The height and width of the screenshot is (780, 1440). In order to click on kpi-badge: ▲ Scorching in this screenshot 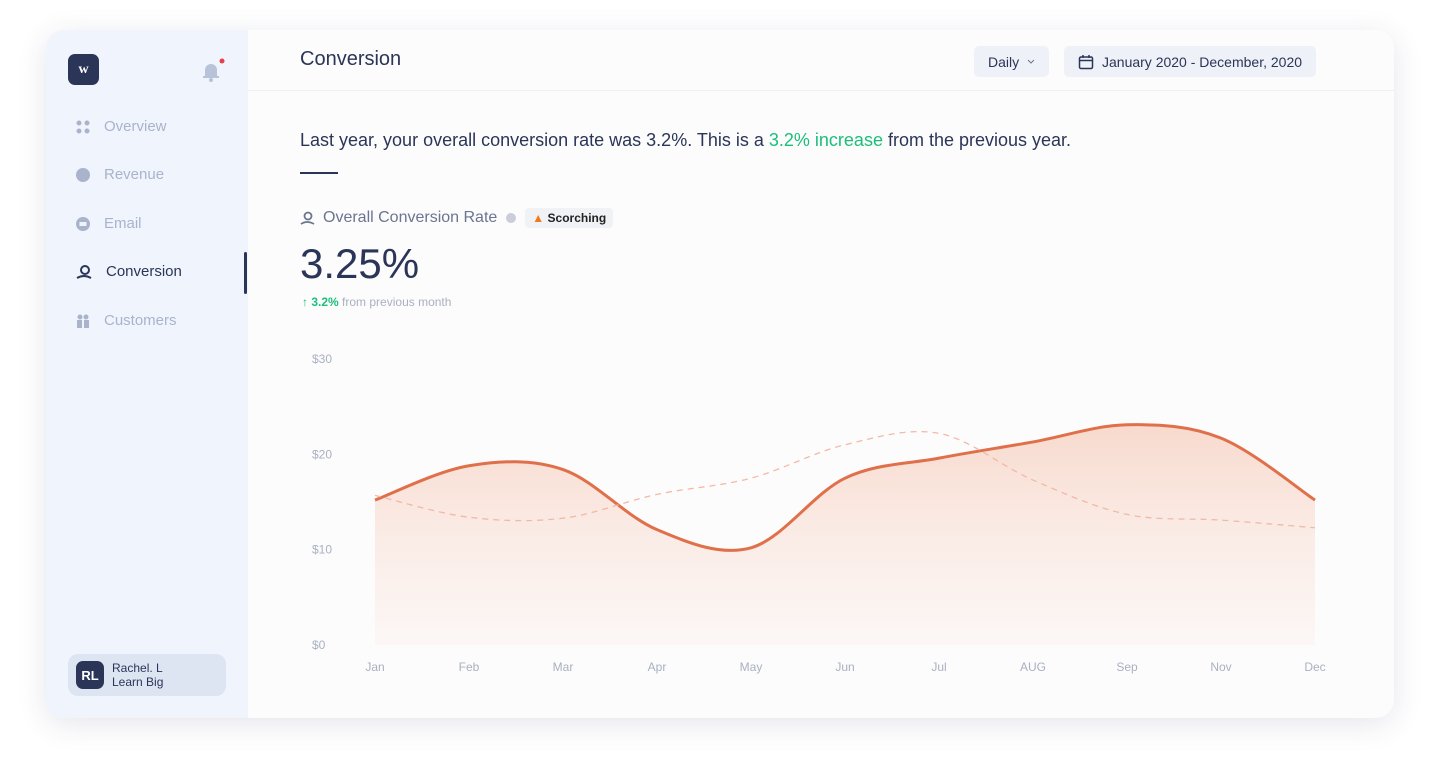, I will do `click(569, 218)`.